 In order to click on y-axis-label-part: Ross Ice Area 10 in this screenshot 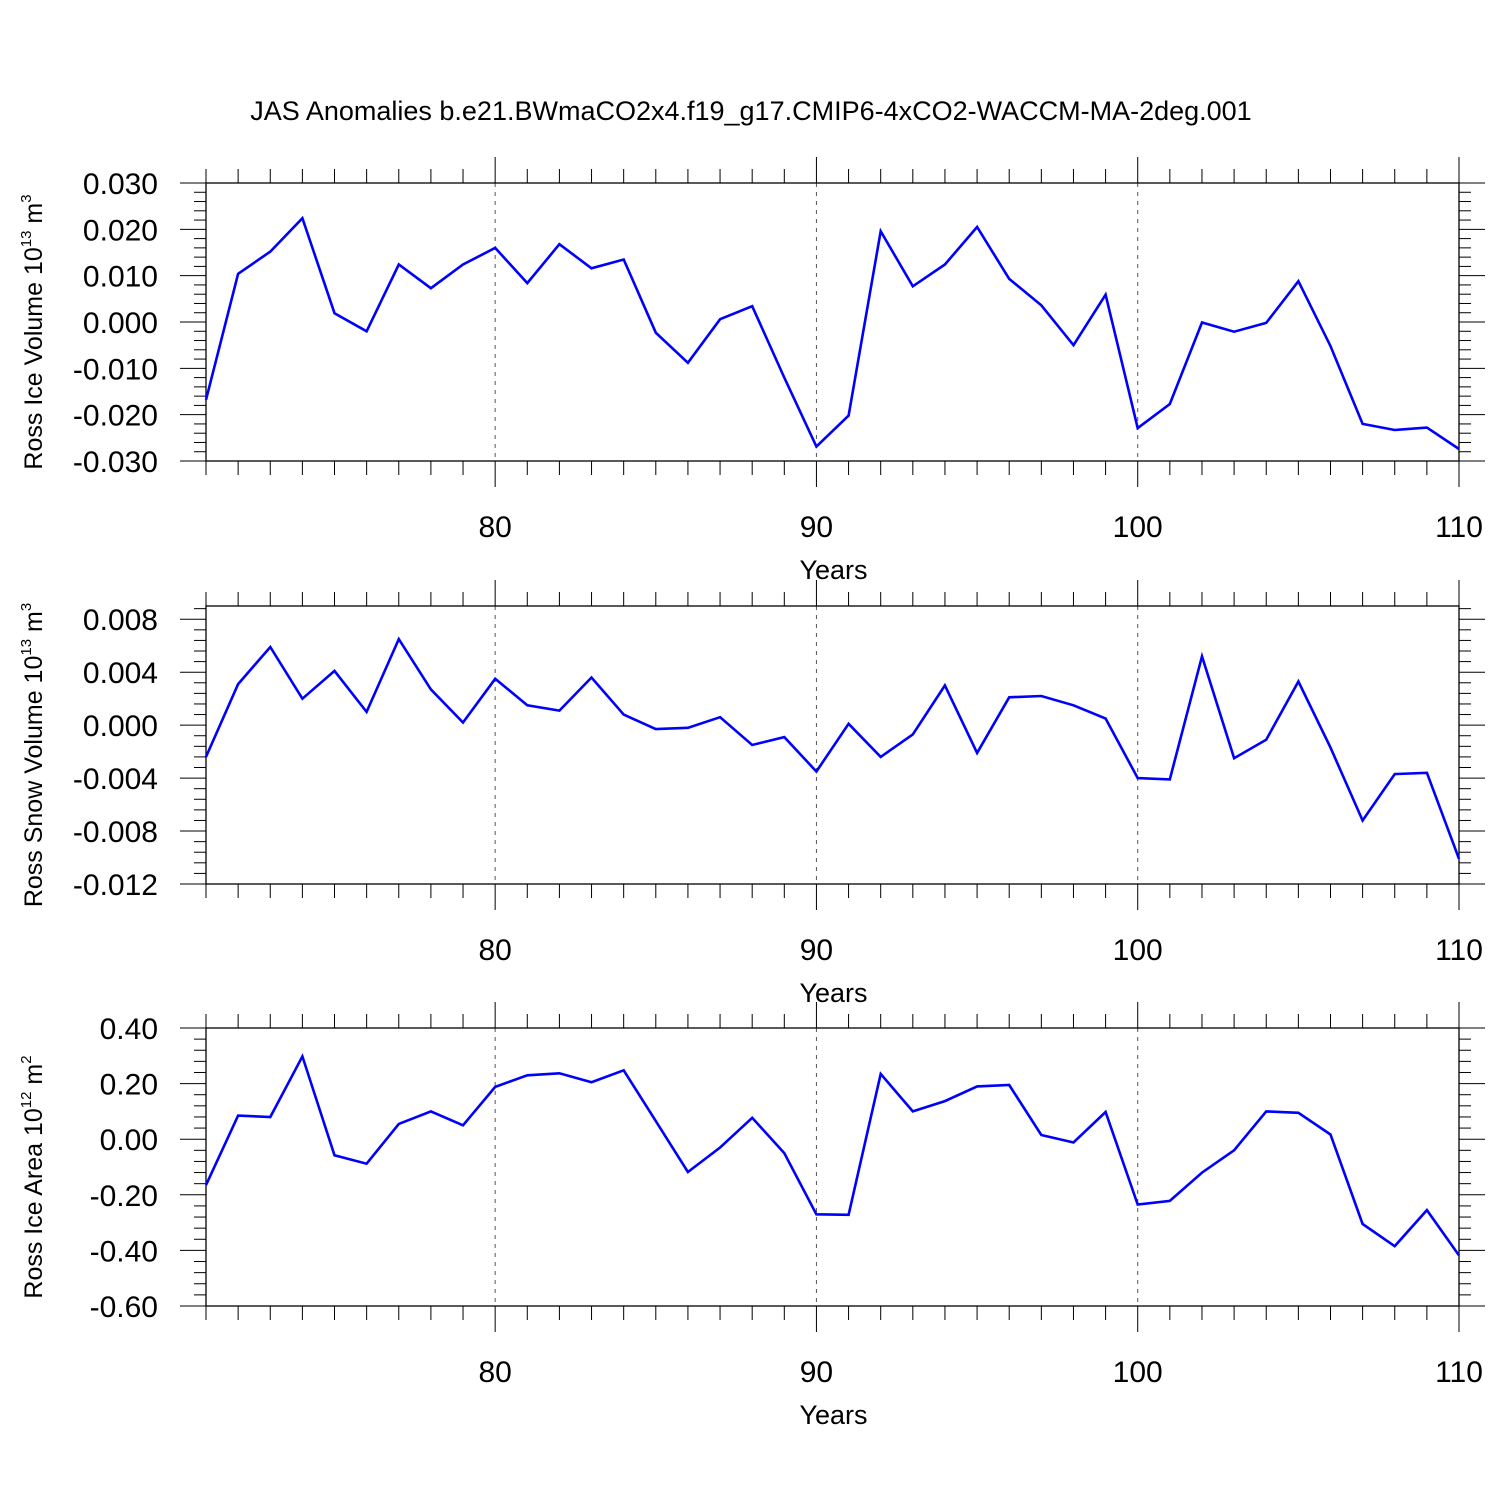, I will do `click(34, 1203)`.